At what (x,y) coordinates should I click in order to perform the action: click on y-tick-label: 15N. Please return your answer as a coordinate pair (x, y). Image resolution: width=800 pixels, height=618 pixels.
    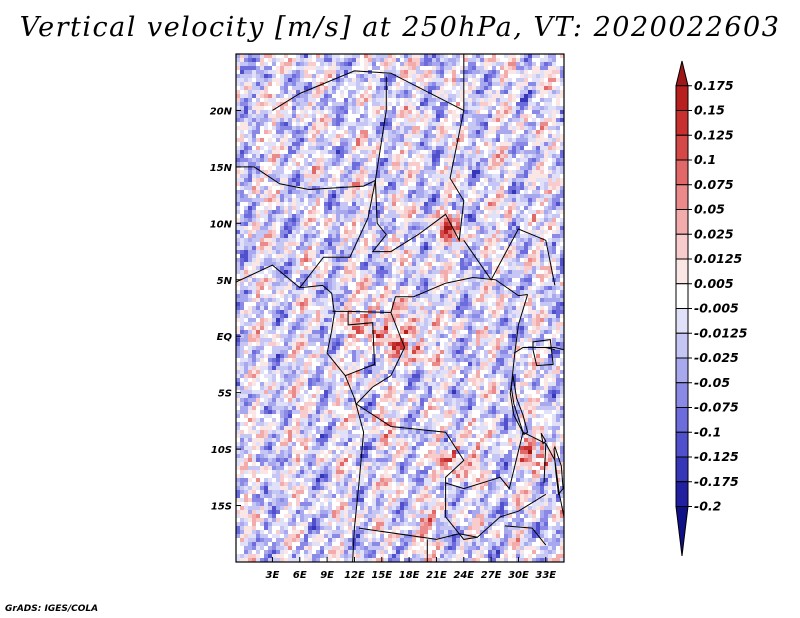
    Looking at the image, I should click on (221, 168).